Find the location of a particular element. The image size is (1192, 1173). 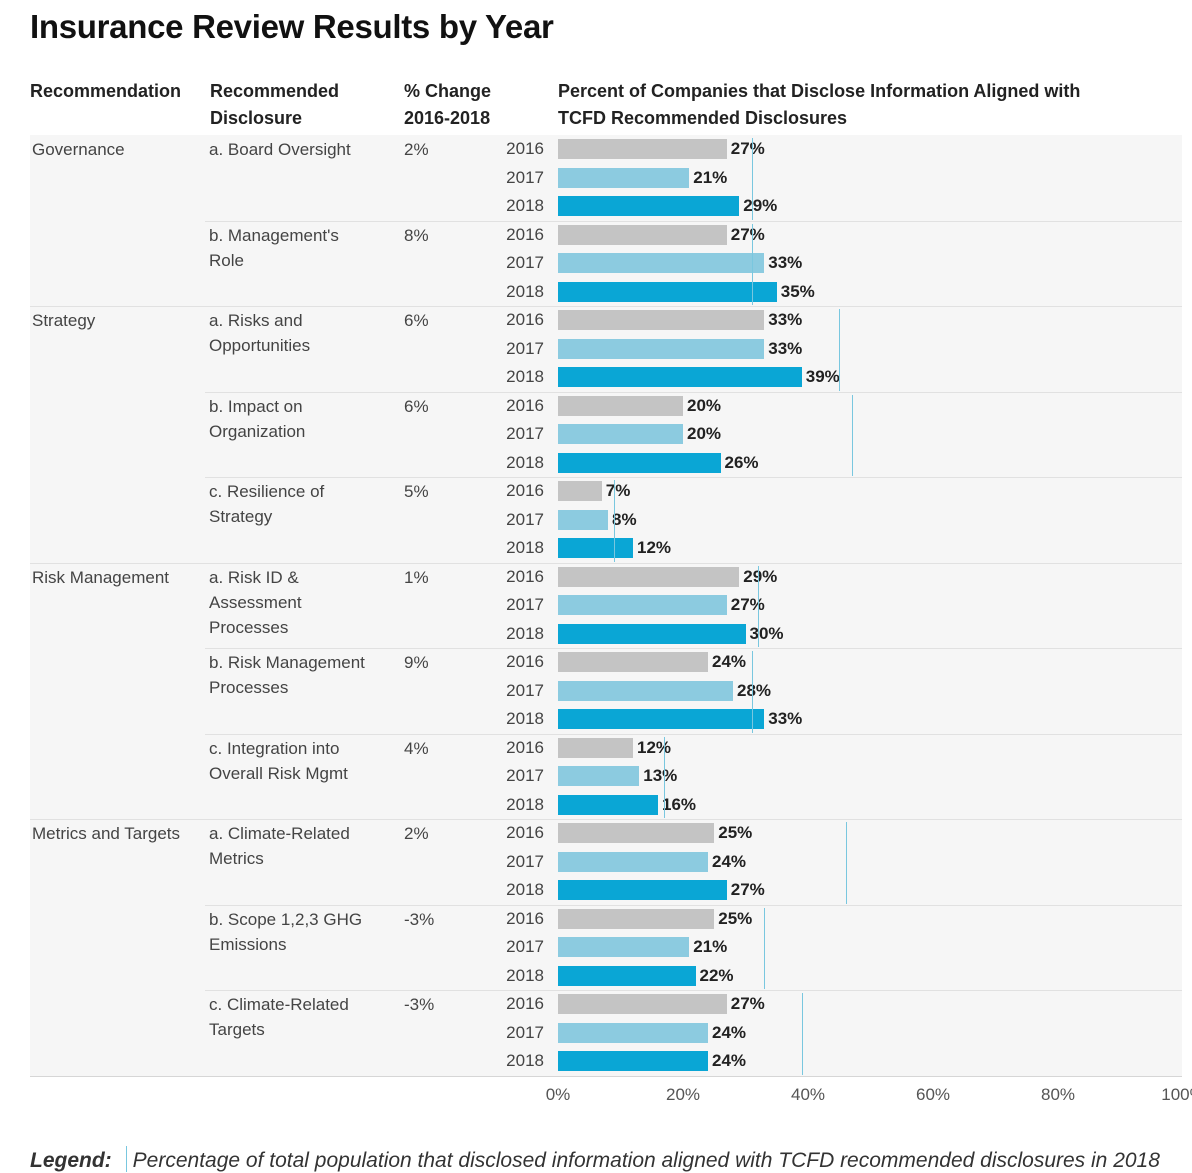

change-column-header: % Change 2016-2018 is located at coordinates (447, 105).